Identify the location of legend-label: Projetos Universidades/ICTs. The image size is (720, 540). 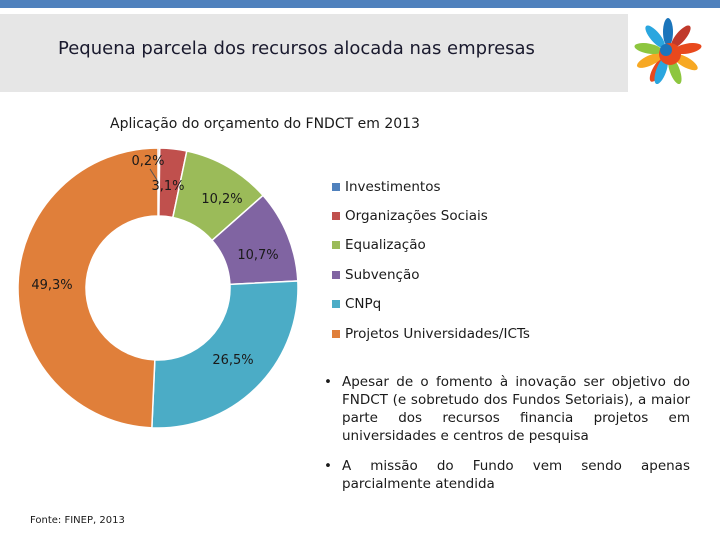
(437, 333).